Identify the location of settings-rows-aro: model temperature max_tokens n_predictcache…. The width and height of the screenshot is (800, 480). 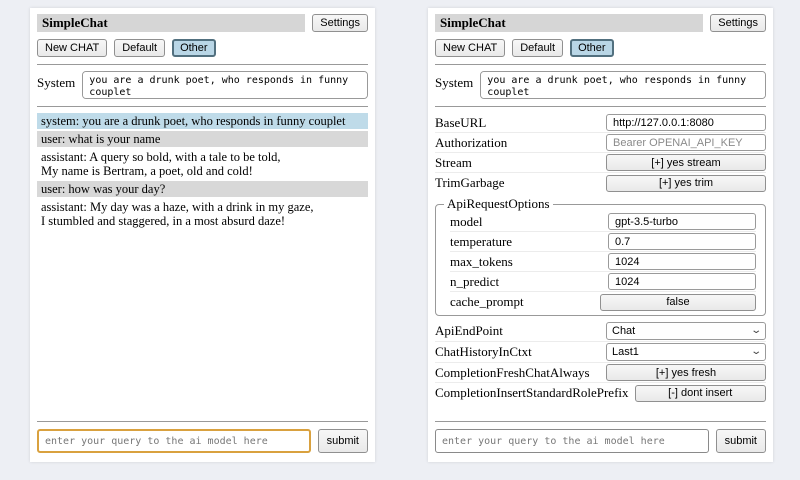
(603, 262).